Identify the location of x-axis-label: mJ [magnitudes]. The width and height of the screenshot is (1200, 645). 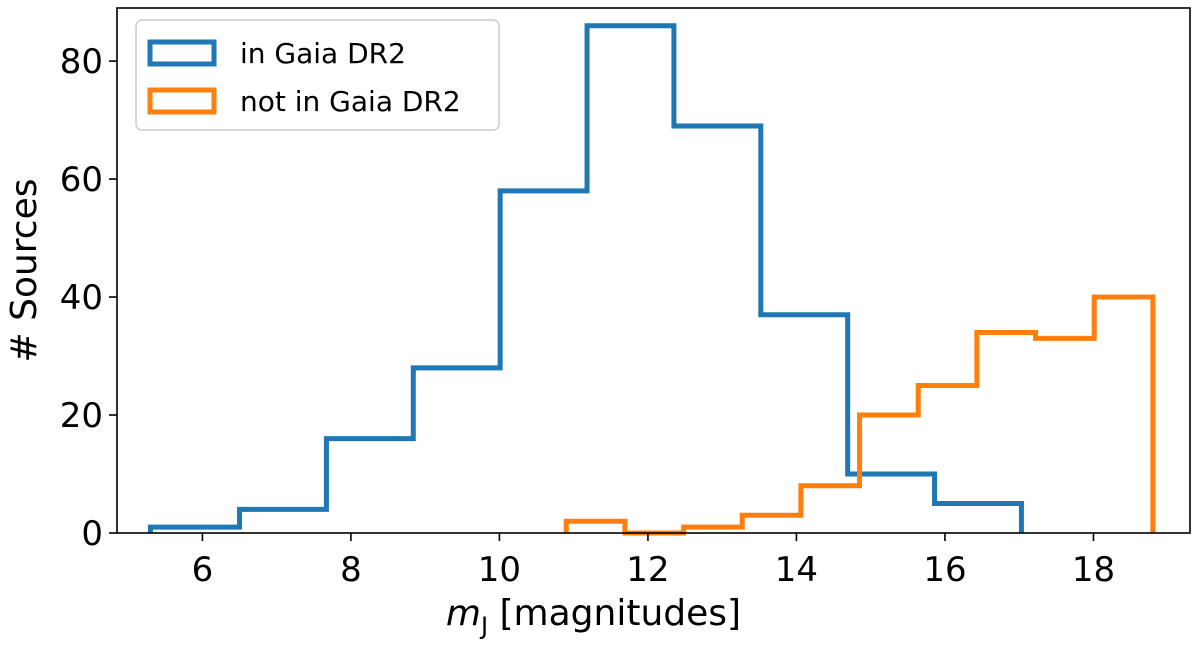
(593, 616).